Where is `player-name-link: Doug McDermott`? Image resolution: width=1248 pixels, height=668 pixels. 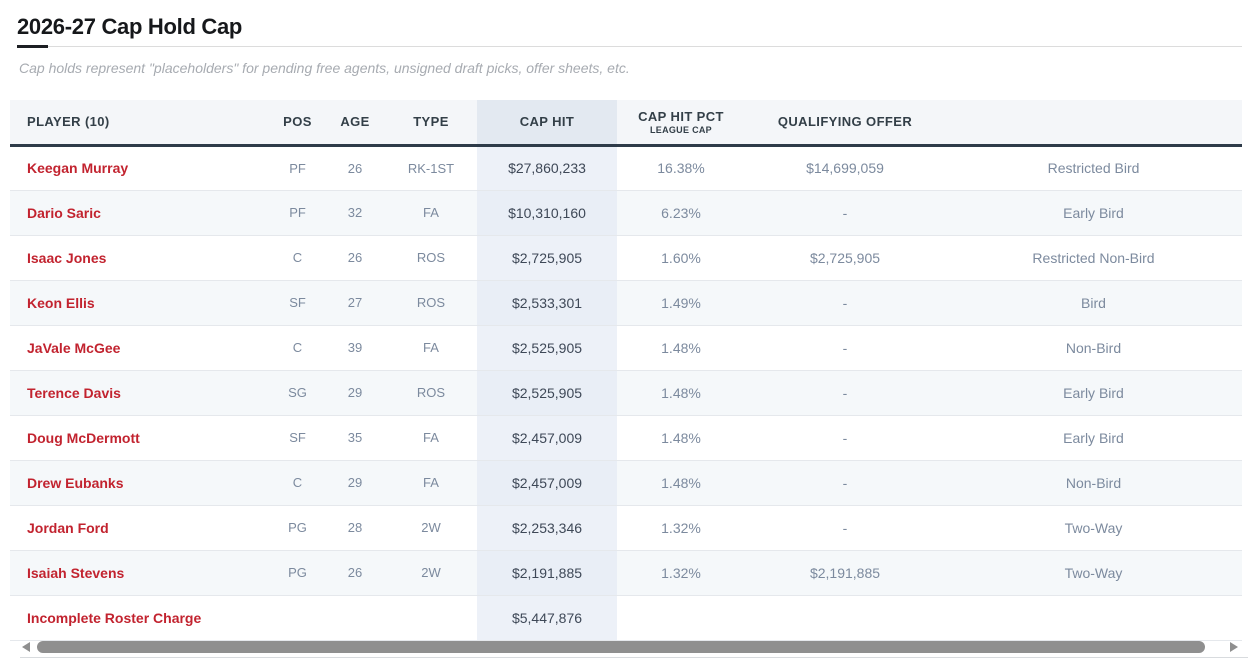 player-name-link: Doug McDermott is located at coordinates (140, 438).